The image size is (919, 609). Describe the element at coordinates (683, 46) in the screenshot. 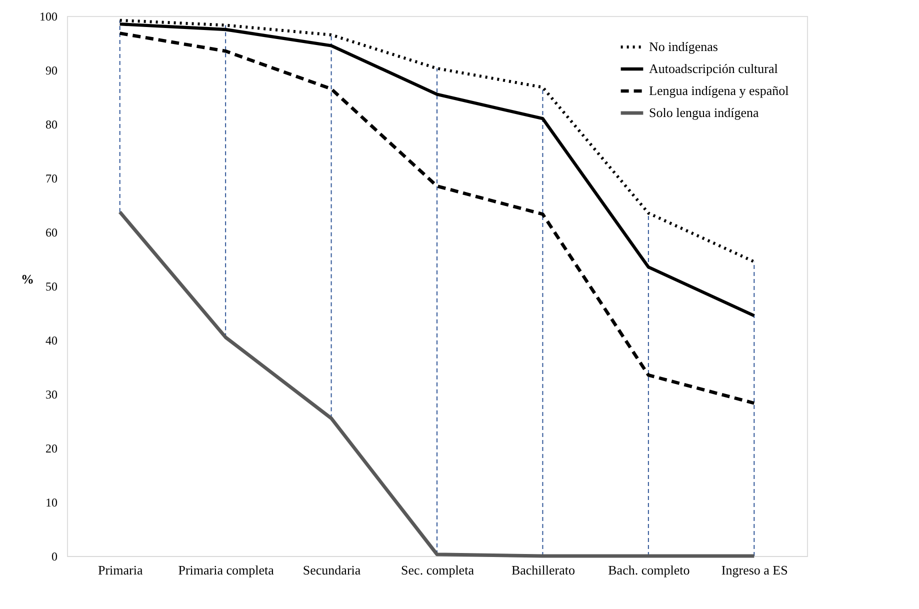

I see `legend-label: No indígenas` at that location.